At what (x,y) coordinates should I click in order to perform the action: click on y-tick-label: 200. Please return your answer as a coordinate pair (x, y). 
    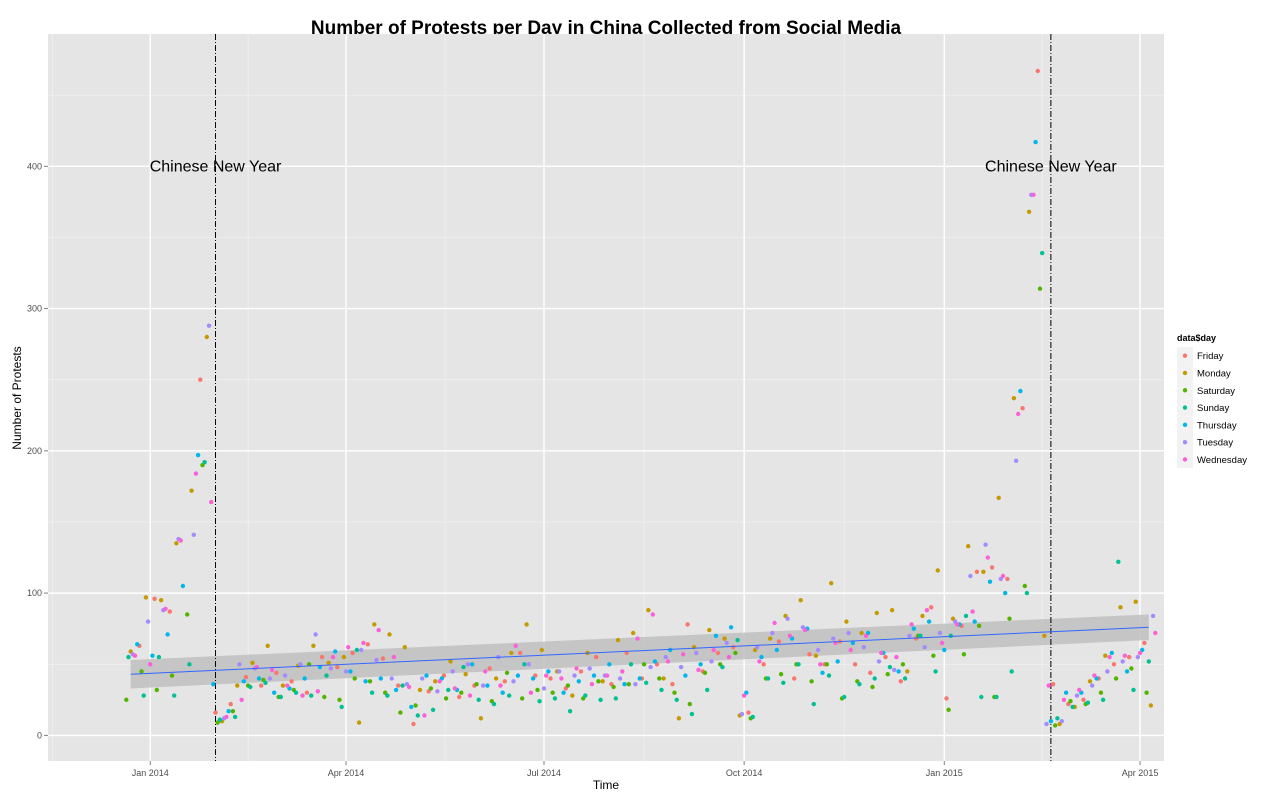
    Looking at the image, I should click on (34, 451).